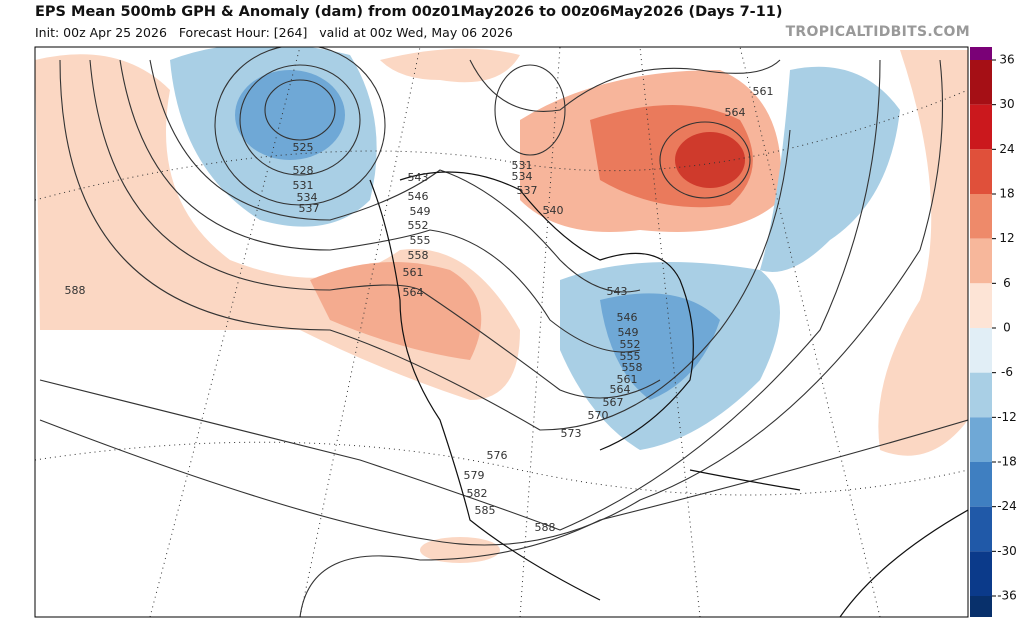  I want to click on contour-label: 570, so click(598, 415).